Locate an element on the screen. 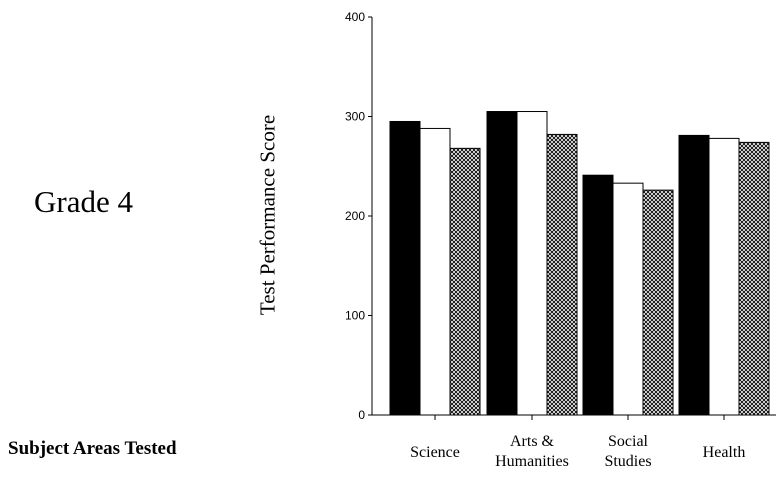  y-tick-label: 300 is located at coordinates (355, 117).